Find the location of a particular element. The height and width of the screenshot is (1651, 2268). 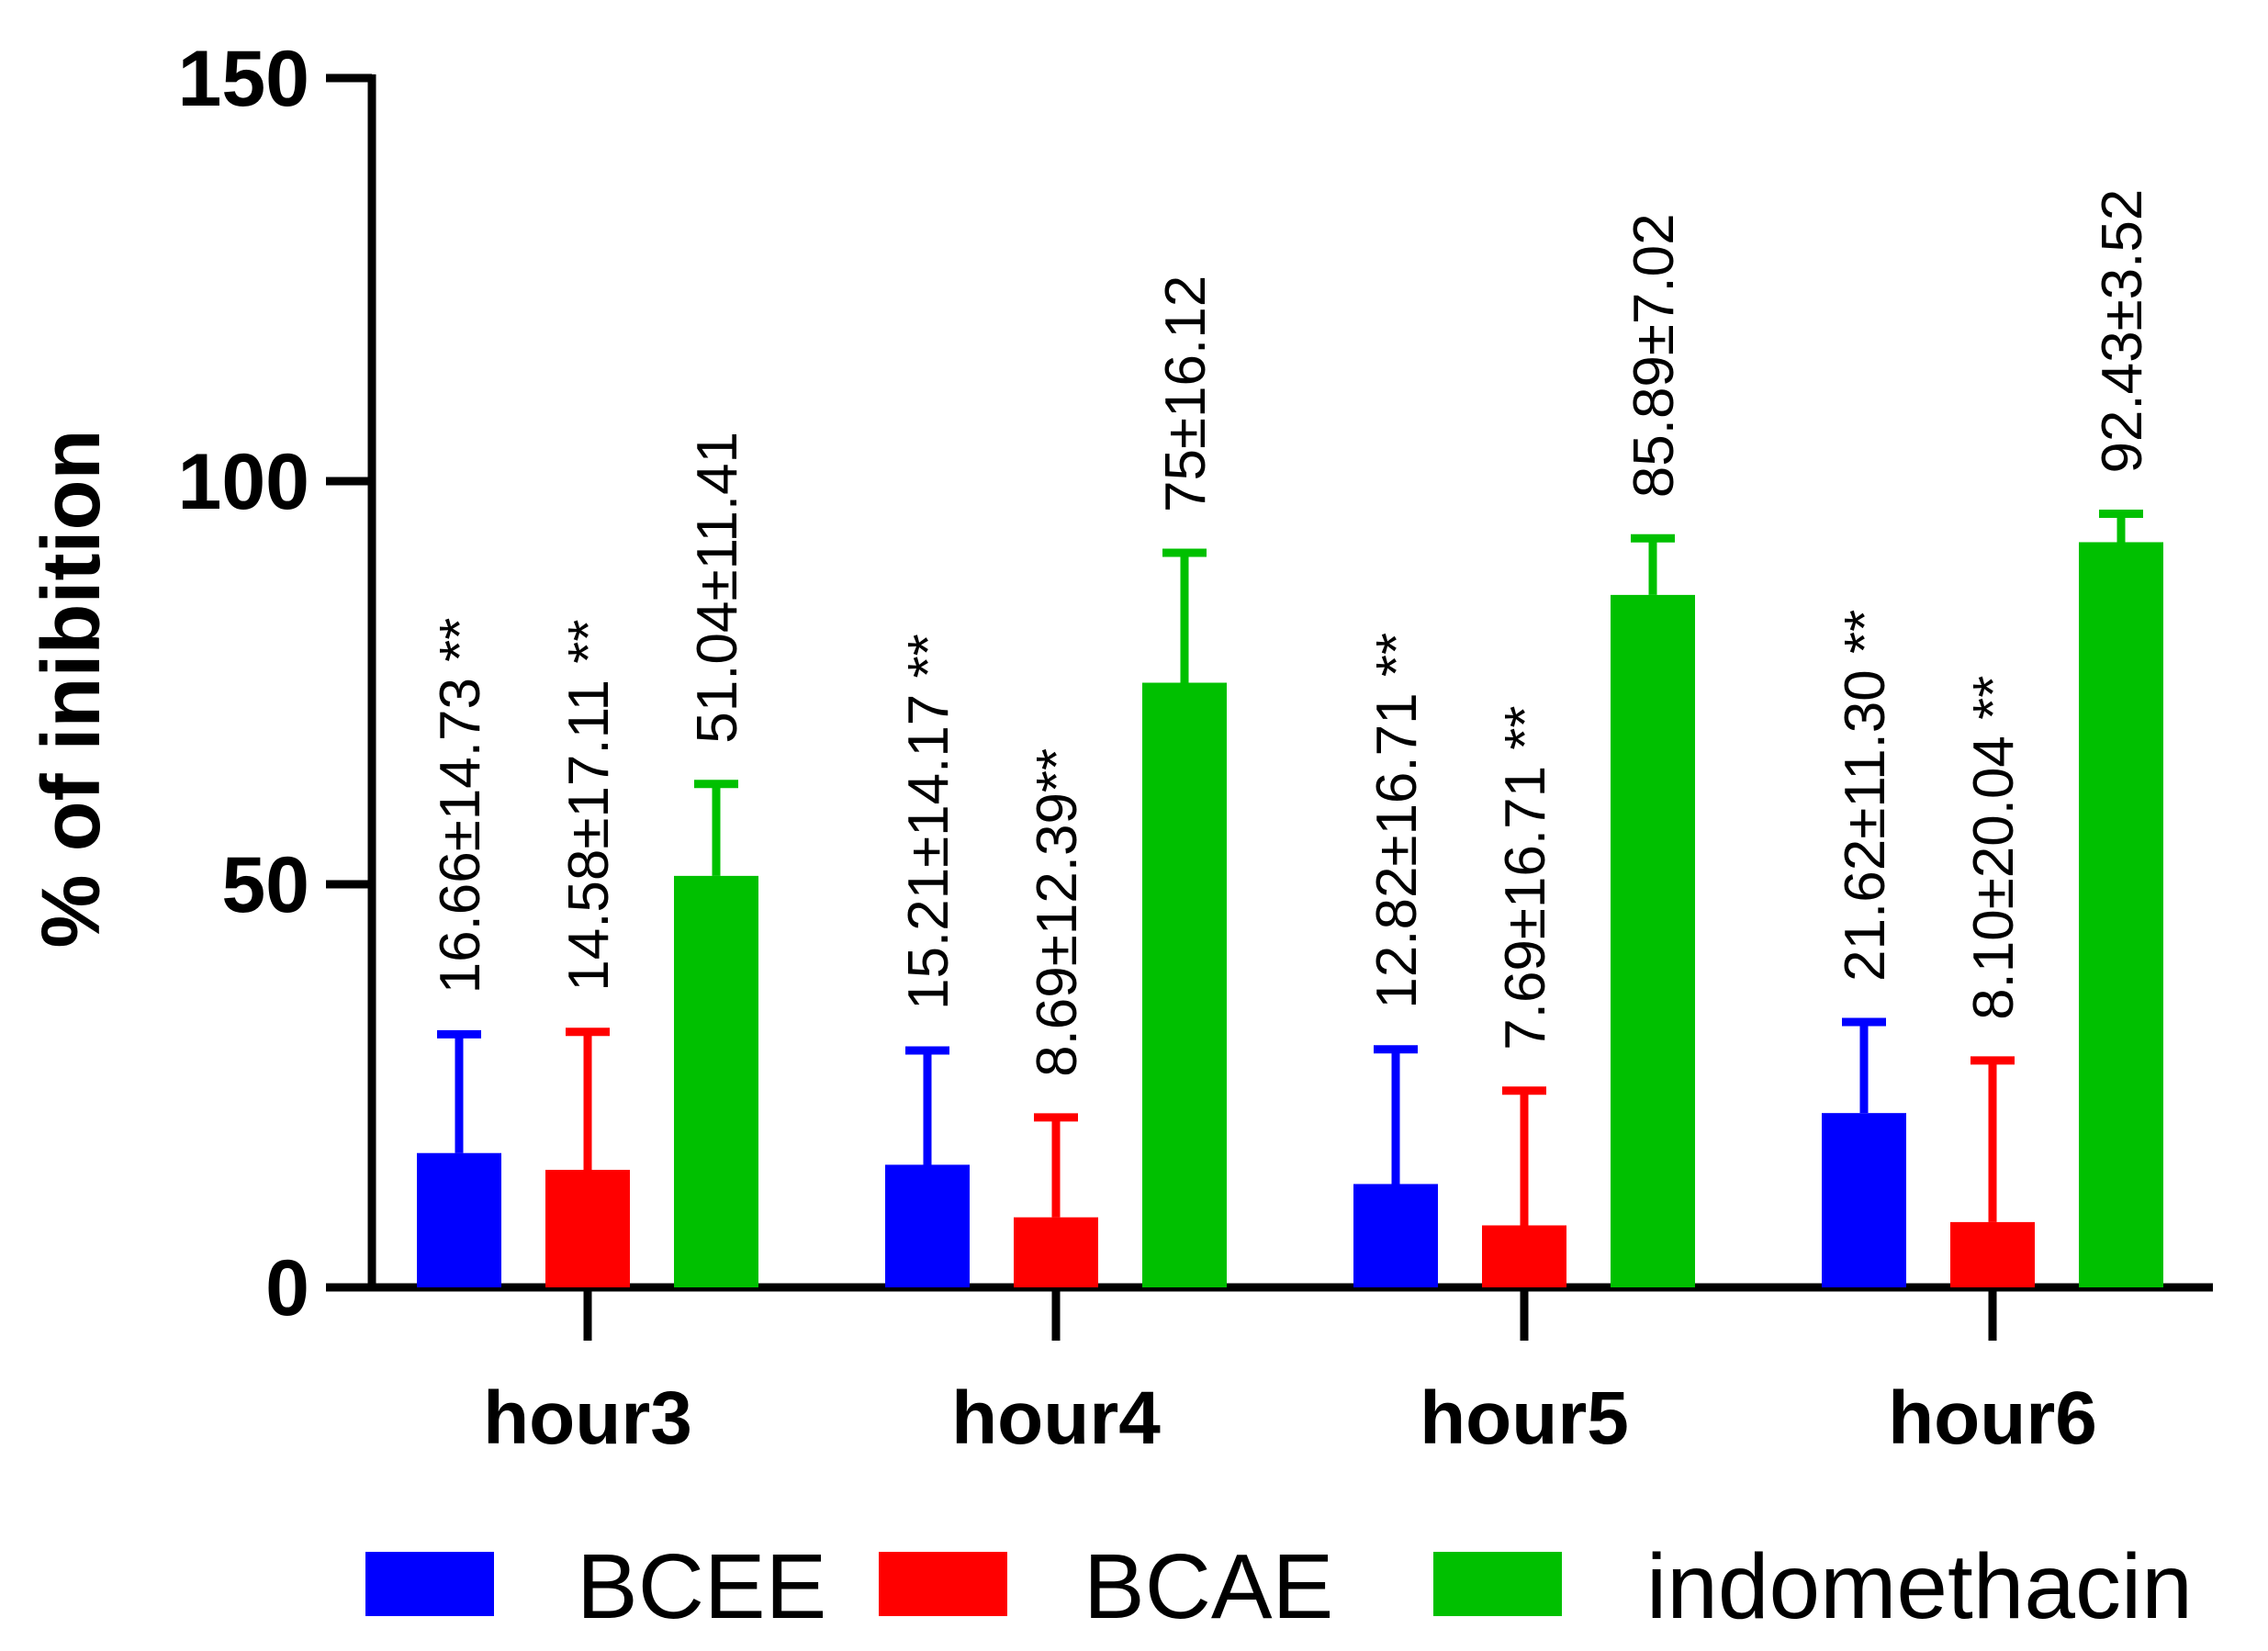

legend-swatch-indomethacin is located at coordinates (1498, 1584).